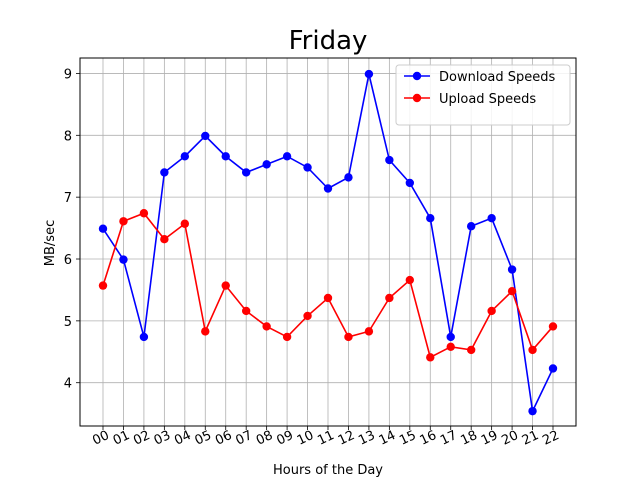 The height and width of the screenshot is (480, 640). I want to click on y-tick-label: 4, so click(68, 384).